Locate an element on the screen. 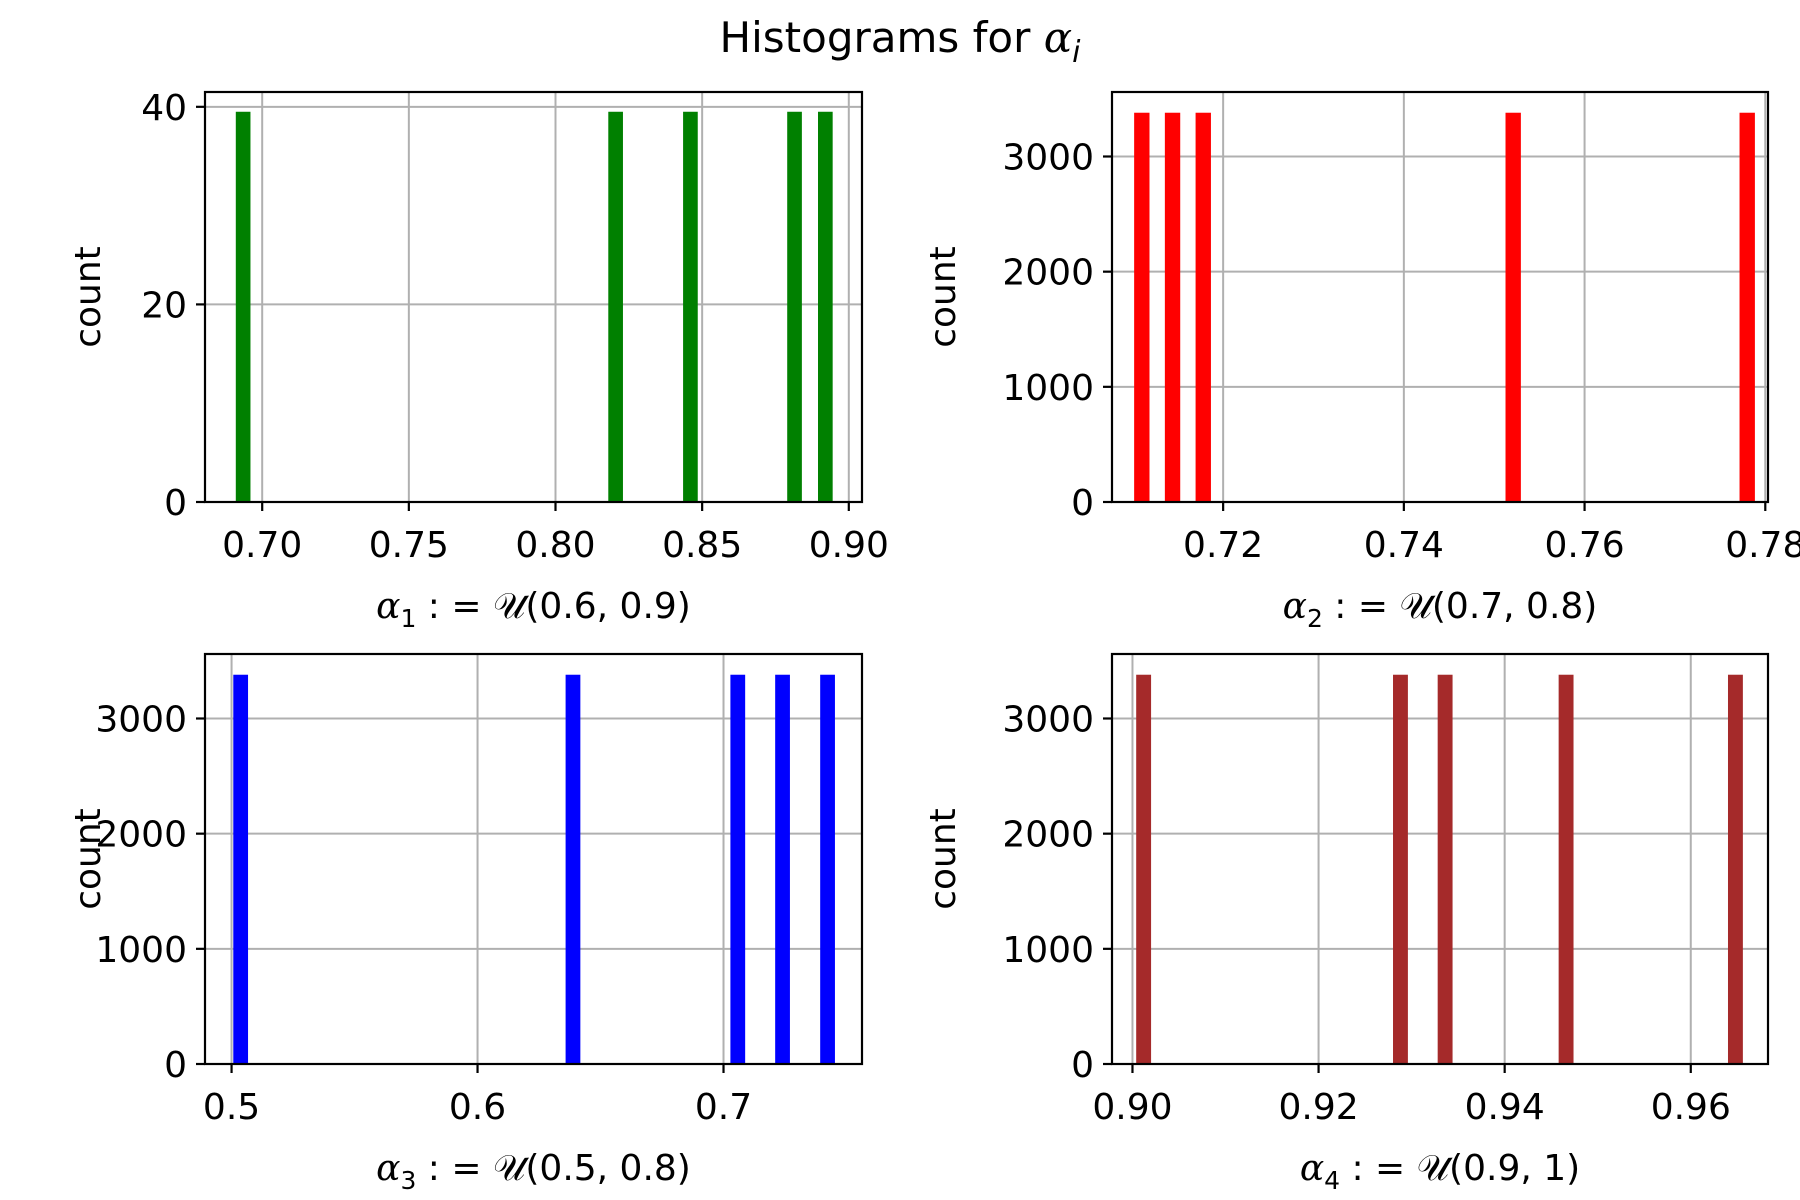  x-axis-label-index: 4 is located at coordinates (1332, 1180).